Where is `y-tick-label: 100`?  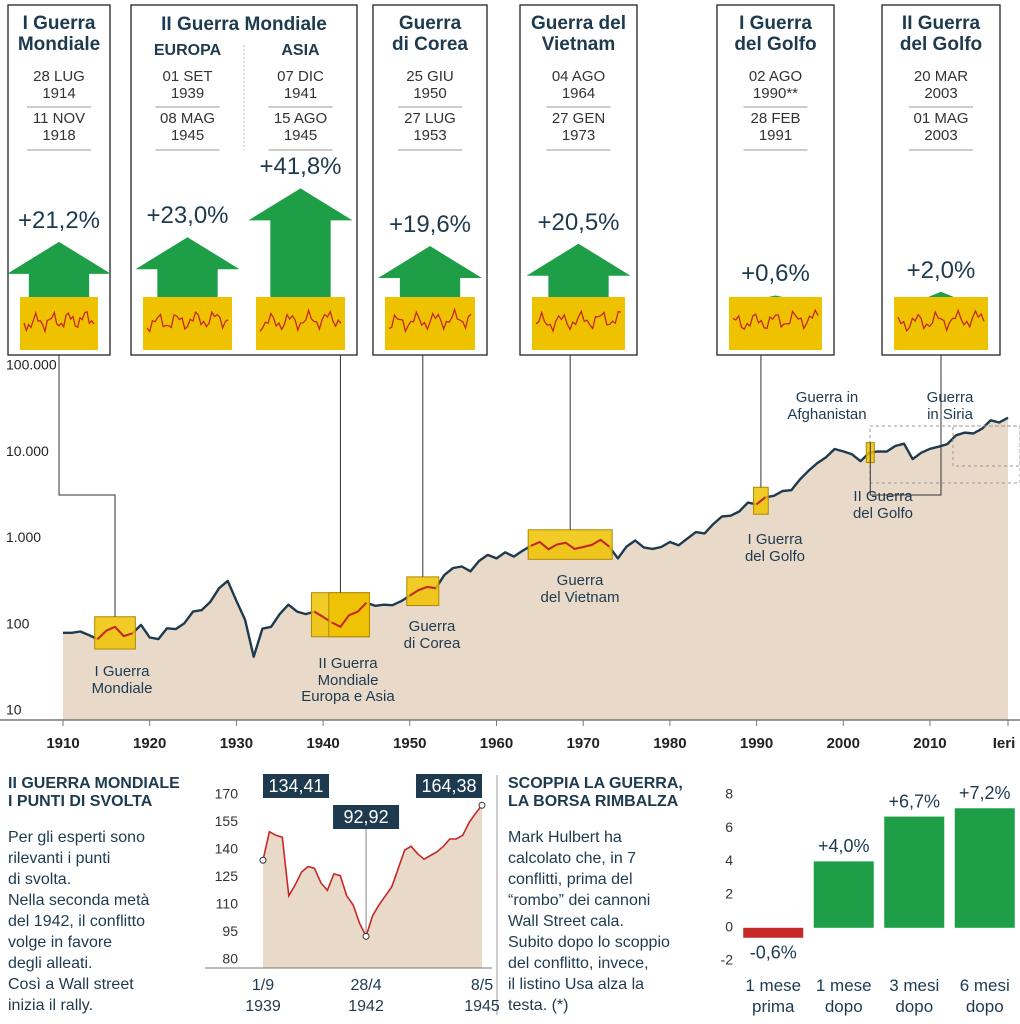 y-tick-label: 100 is located at coordinates (18, 623).